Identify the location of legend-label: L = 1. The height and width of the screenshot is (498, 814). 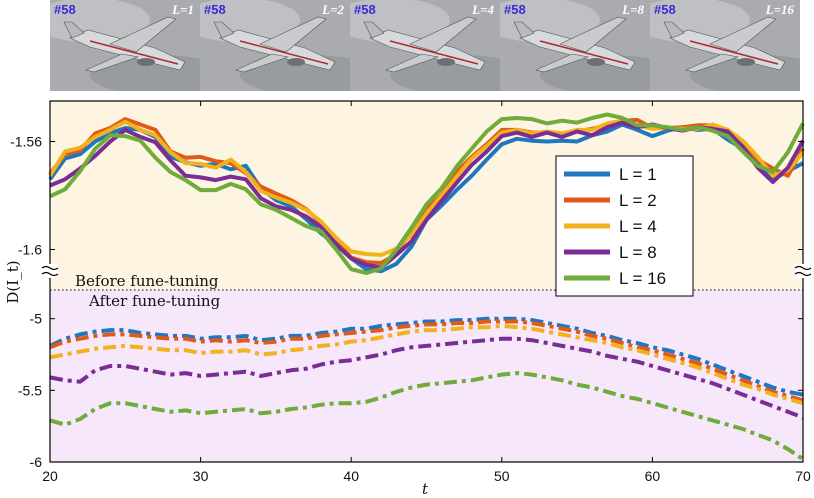
(638, 174).